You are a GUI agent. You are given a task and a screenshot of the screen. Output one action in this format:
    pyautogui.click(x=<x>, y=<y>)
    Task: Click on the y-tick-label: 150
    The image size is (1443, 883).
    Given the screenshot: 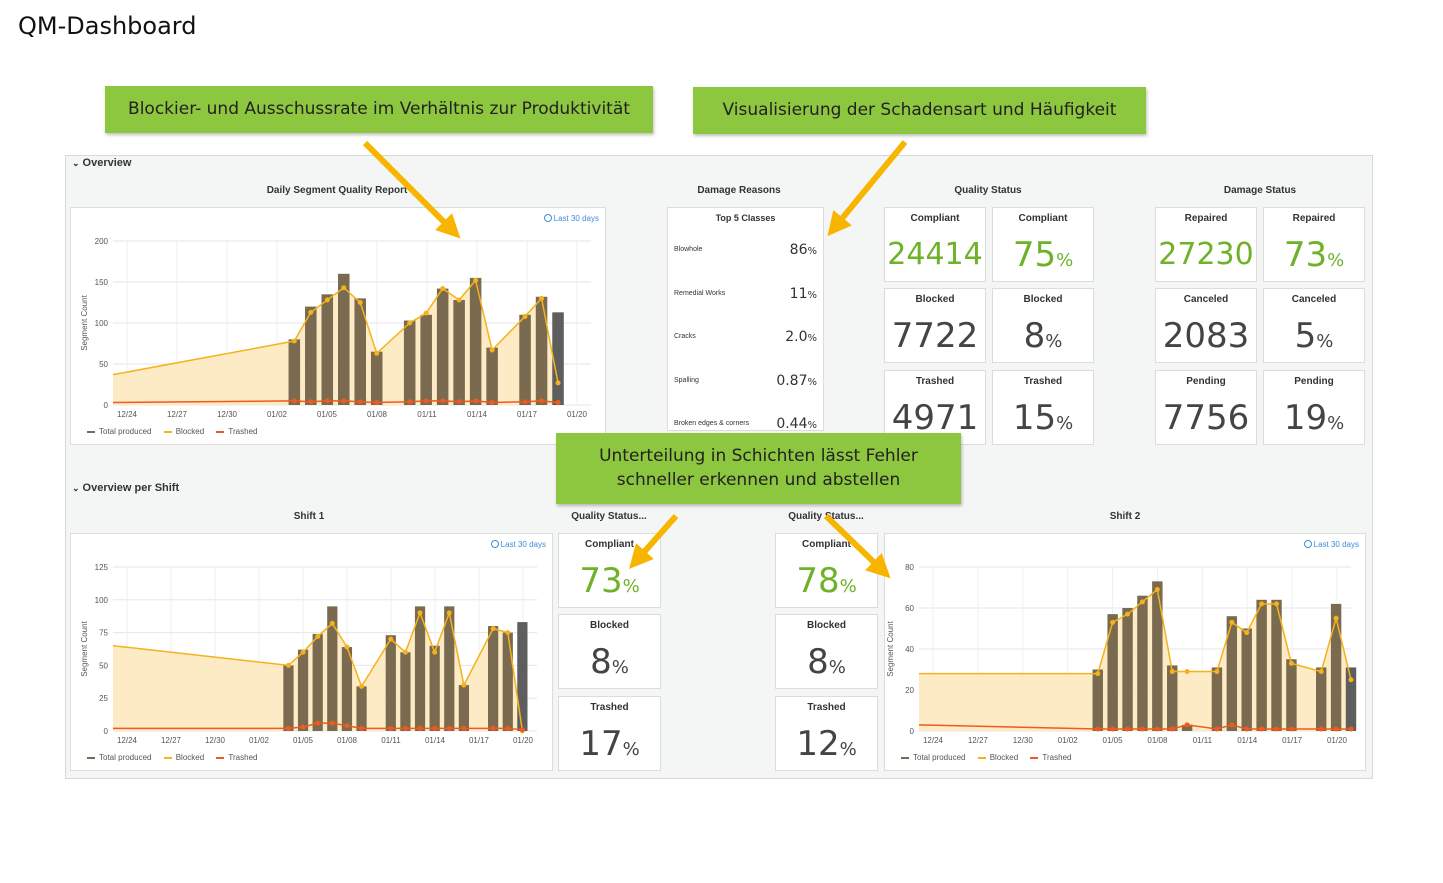 What is the action you would take?
    pyautogui.click(x=102, y=282)
    